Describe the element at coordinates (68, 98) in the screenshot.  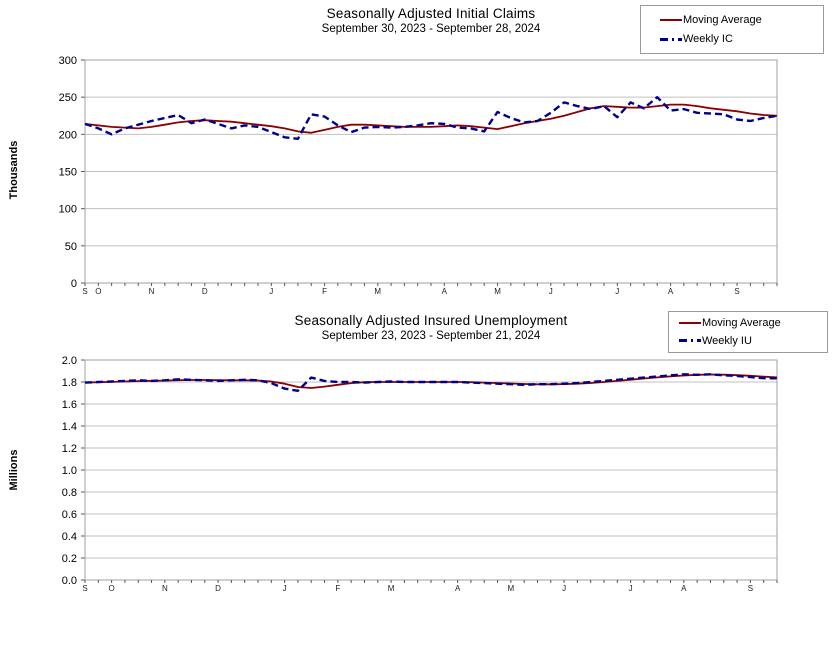
I see `svg-text: 250` at that location.